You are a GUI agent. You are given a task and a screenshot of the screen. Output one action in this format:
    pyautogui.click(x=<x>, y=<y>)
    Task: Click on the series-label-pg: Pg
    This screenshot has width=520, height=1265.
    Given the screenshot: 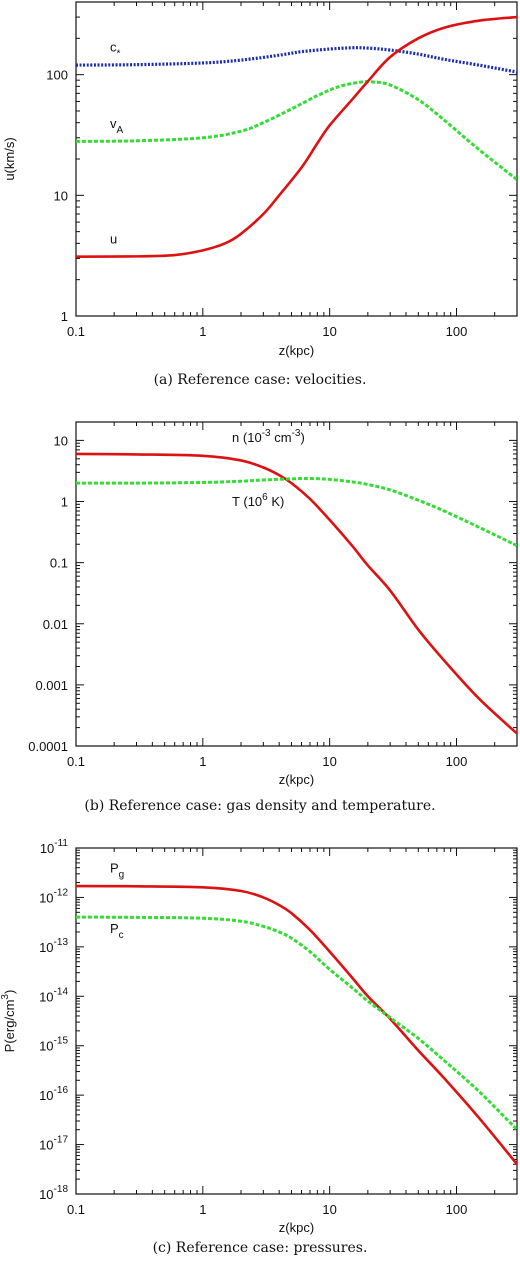 What is the action you would take?
    pyautogui.click(x=117, y=870)
    